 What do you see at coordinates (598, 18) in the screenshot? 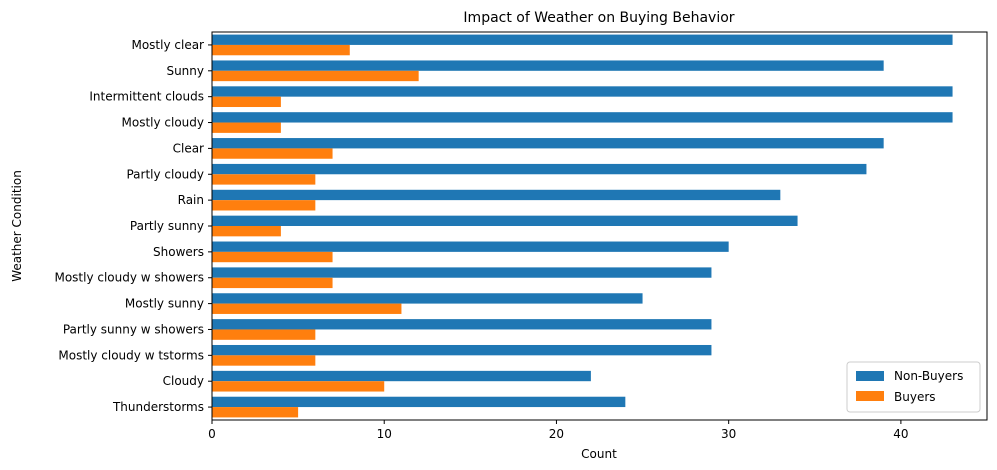
I see `chart-title: Impact of Weather on Buying Behavior` at bounding box center [598, 18].